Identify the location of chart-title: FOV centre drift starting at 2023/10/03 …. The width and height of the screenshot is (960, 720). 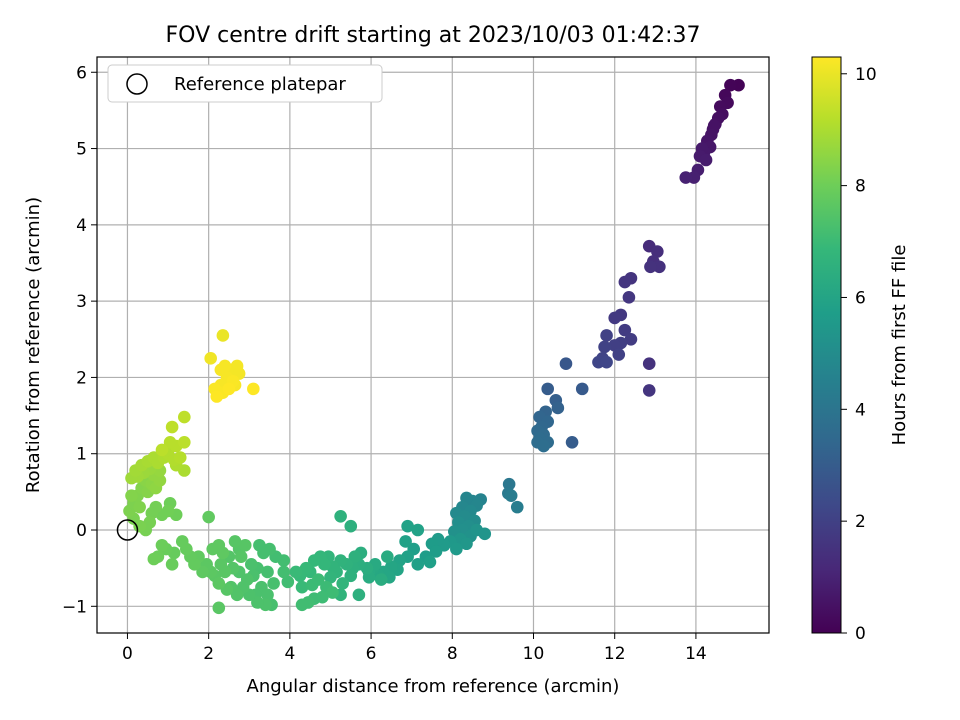
(433, 35).